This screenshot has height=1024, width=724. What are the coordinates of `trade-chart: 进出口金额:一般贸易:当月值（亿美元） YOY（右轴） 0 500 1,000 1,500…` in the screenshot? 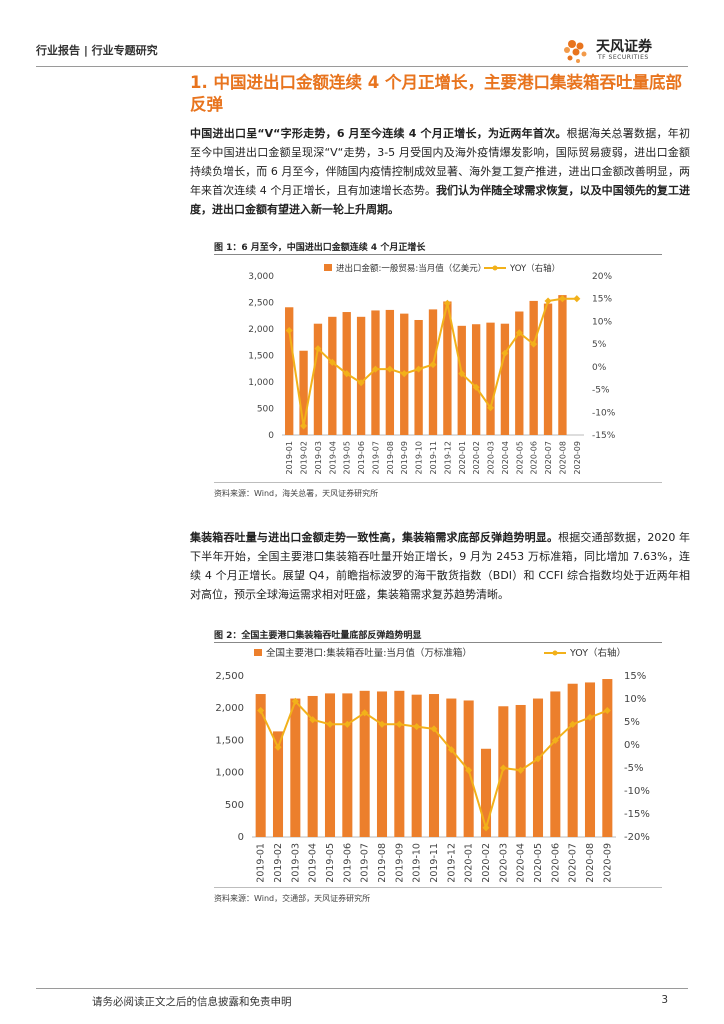 It's located at (432, 368).